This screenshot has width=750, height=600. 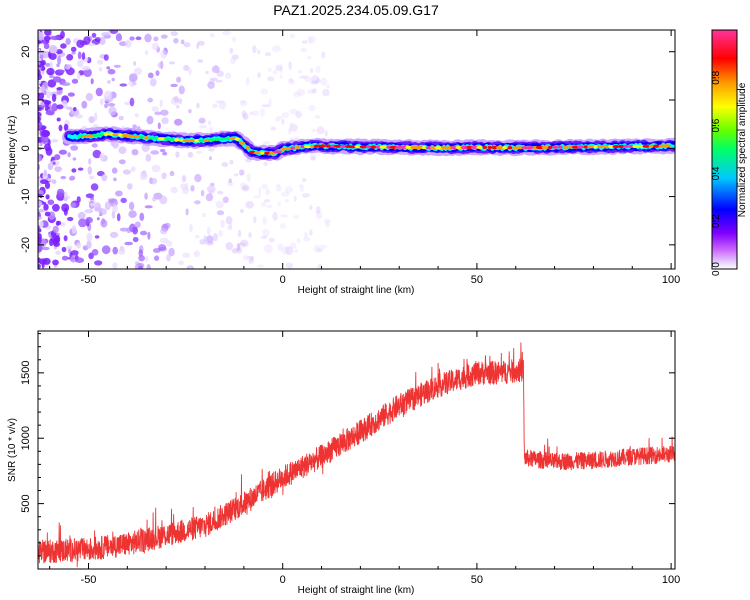 I want to click on spectrogram-ytick-label: 20, so click(x=26, y=52).